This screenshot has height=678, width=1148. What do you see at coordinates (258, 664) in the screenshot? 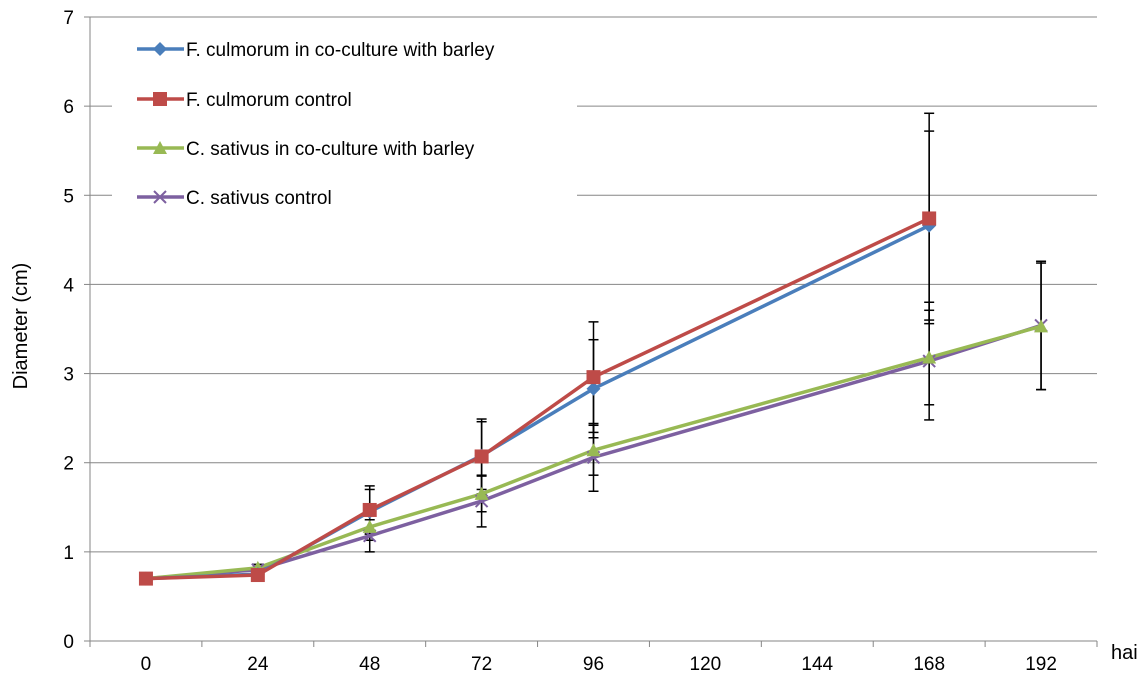
I see `x-tick-label: 24` at bounding box center [258, 664].